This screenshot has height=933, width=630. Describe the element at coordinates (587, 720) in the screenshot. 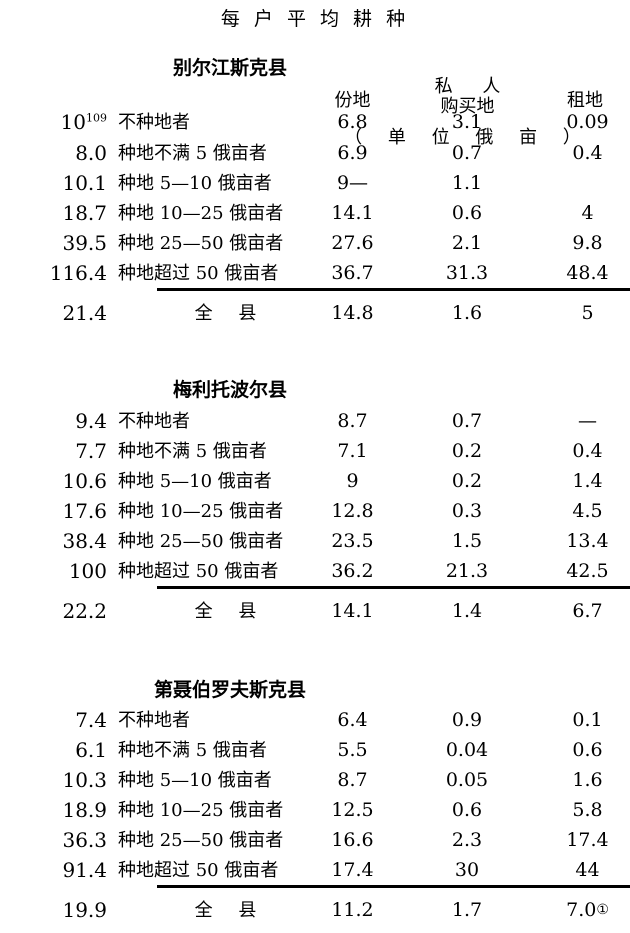

I see `row-value-rented: 0.1` at that location.